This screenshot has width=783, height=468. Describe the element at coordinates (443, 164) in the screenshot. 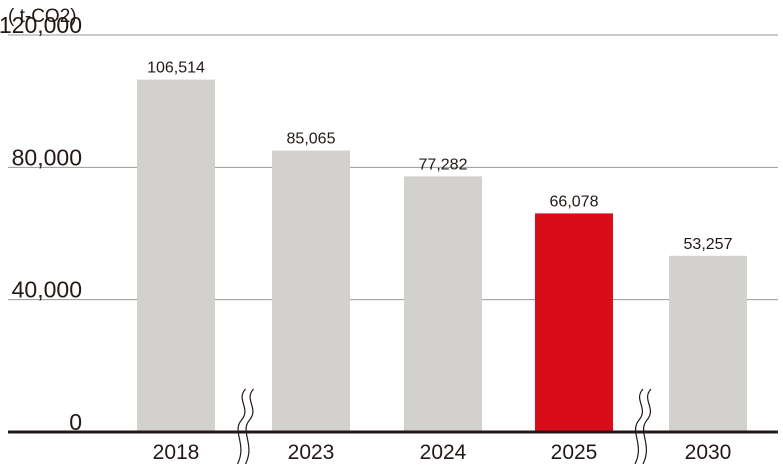

I see `data-label-2024: 77,282` at that location.